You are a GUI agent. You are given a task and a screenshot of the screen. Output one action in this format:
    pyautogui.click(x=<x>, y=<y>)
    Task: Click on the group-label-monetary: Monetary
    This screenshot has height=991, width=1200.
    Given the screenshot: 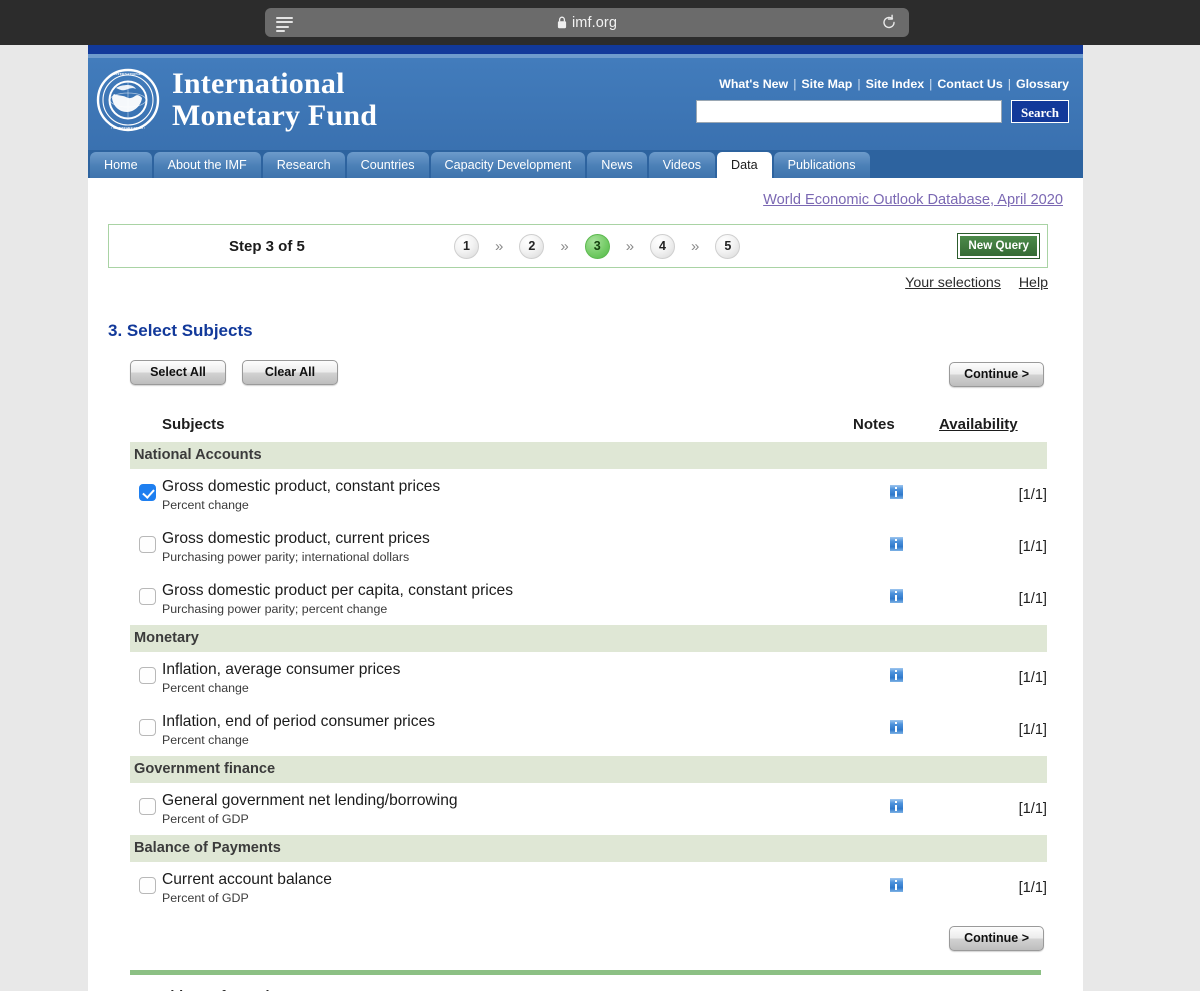 What is the action you would take?
    pyautogui.click(x=588, y=638)
    